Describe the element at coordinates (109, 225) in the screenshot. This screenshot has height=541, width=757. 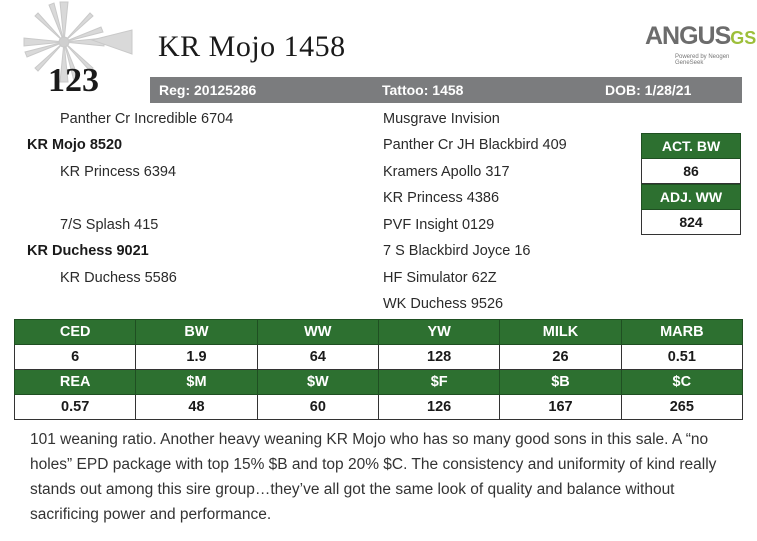
I see `pedigree-dam-sire: 7/S Splash 415` at that location.